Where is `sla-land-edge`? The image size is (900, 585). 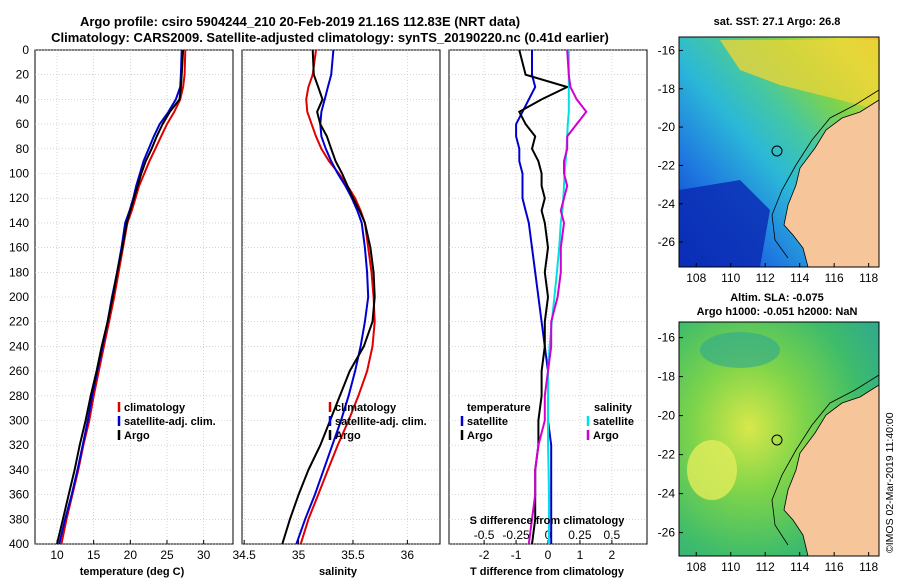
sla-land-edge is located at coordinates (831, 470).